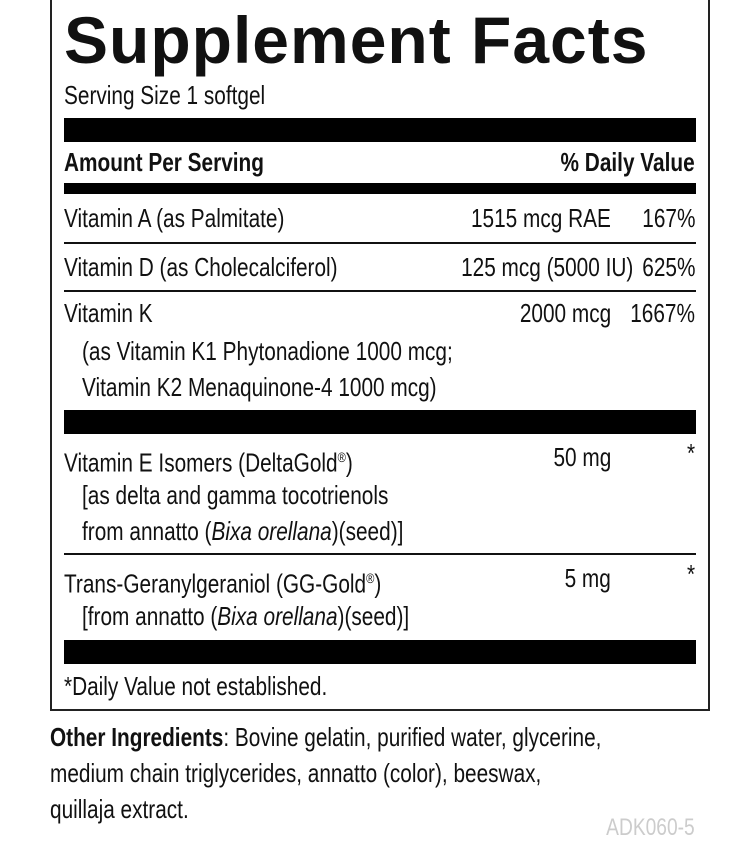  I want to click on nutrient-source: (as Vitamin K1 Phytonadione 1000 mcg;, so click(267, 351).